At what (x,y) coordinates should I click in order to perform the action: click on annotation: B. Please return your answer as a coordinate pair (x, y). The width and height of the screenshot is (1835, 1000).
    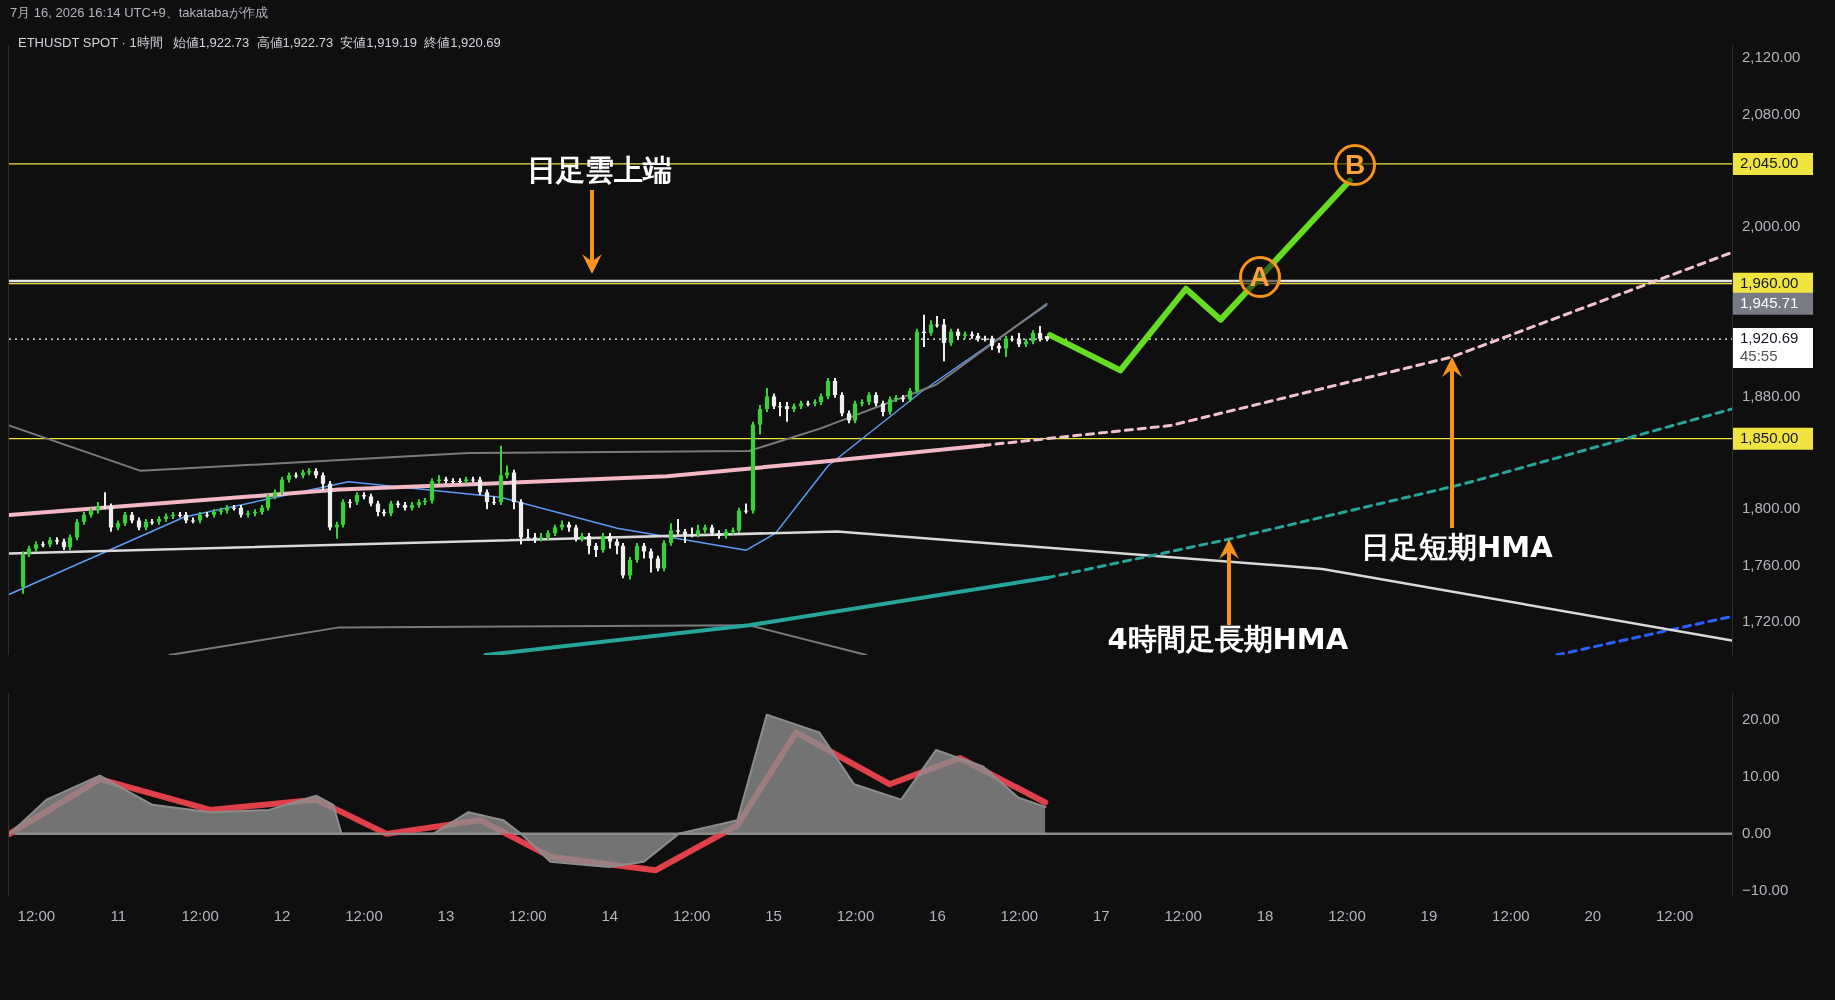
    Looking at the image, I should click on (1355, 165).